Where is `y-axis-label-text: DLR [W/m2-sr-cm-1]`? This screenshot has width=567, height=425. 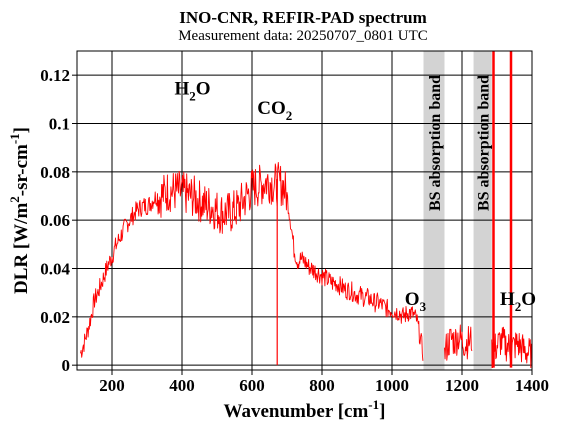
y-axis-label-text: DLR [W/m2-sr-cm-1] is located at coordinates (19, 210).